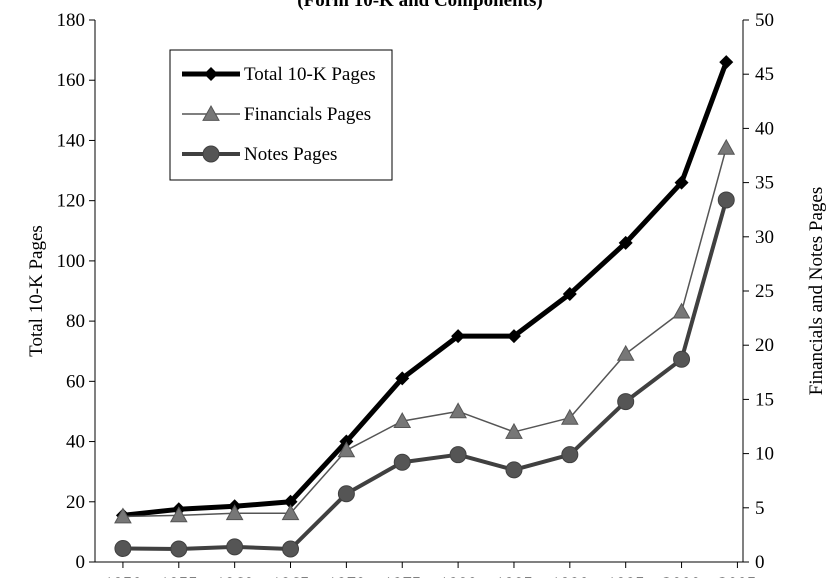  What do you see at coordinates (71, 201) in the screenshot?
I see `y-tick-label: 120` at bounding box center [71, 201].